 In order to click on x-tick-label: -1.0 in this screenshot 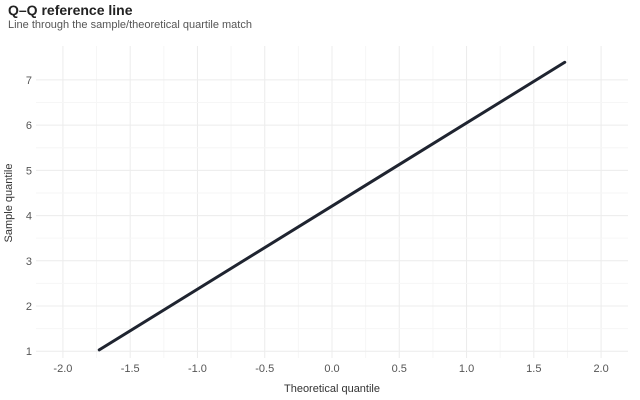, I will do `click(197, 369)`.